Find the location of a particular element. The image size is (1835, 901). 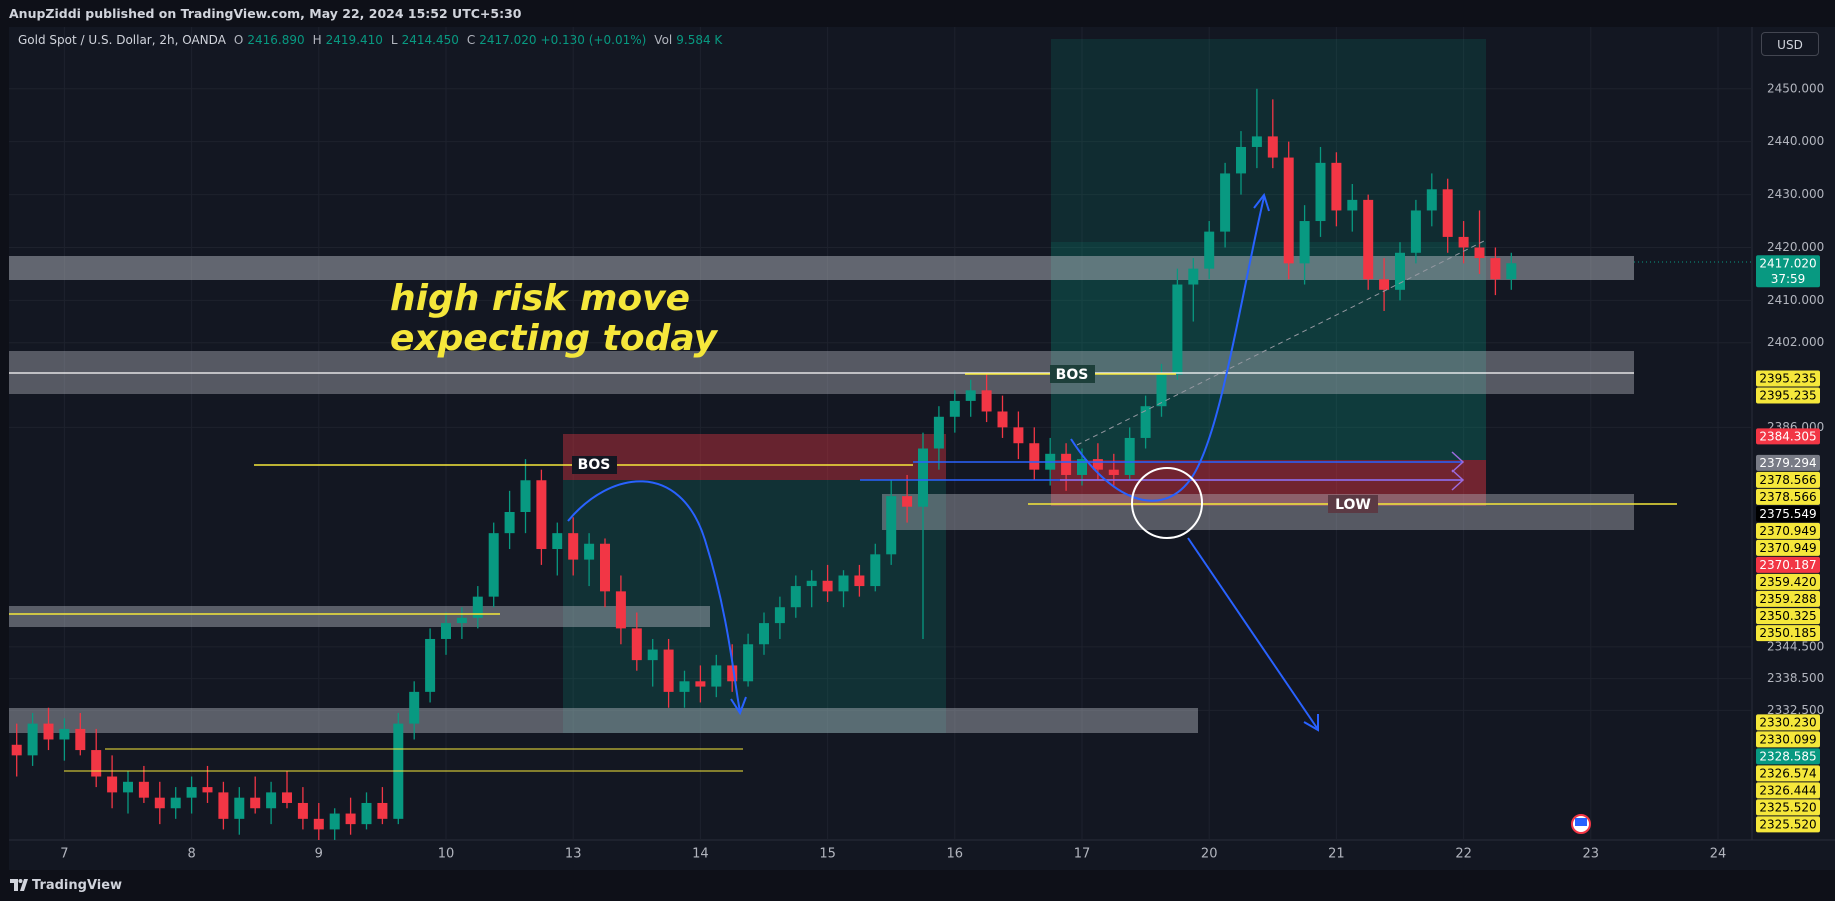

label-bg is located at coordinates (1353, 504).